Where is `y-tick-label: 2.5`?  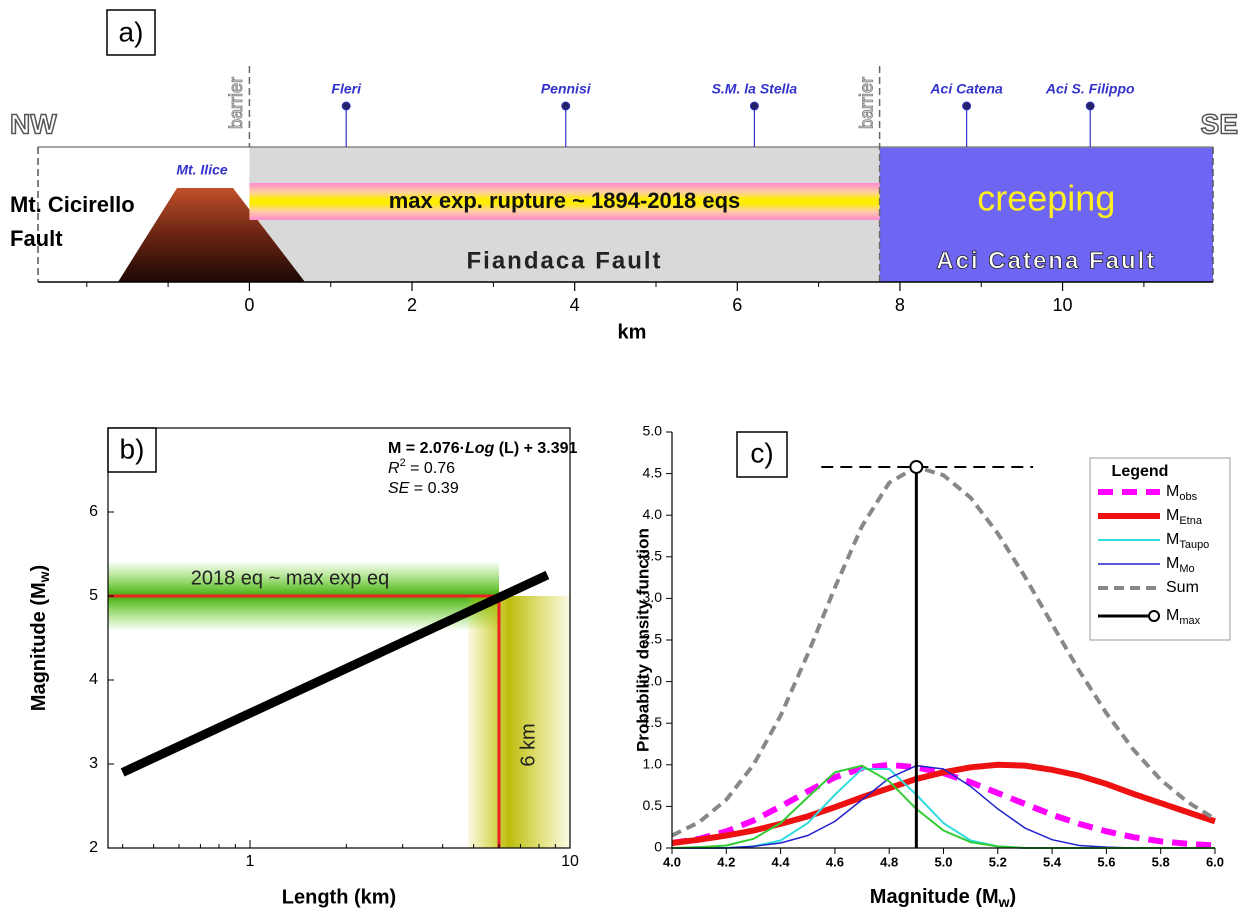
y-tick-label: 2.5 is located at coordinates (653, 639).